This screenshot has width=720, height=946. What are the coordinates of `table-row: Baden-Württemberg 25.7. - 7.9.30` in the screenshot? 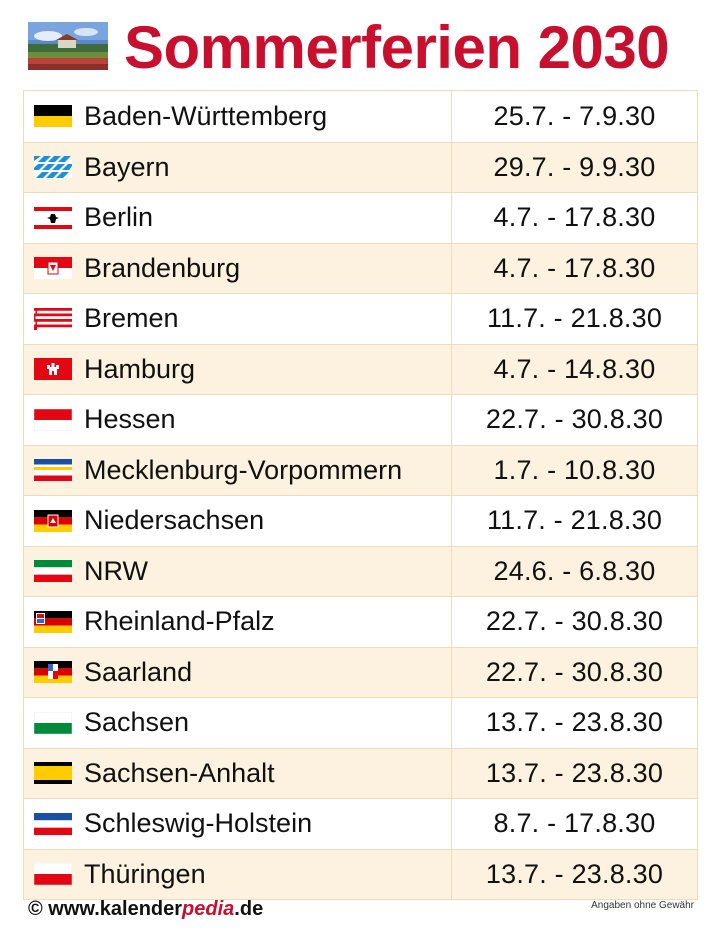 It's located at (360, 116).